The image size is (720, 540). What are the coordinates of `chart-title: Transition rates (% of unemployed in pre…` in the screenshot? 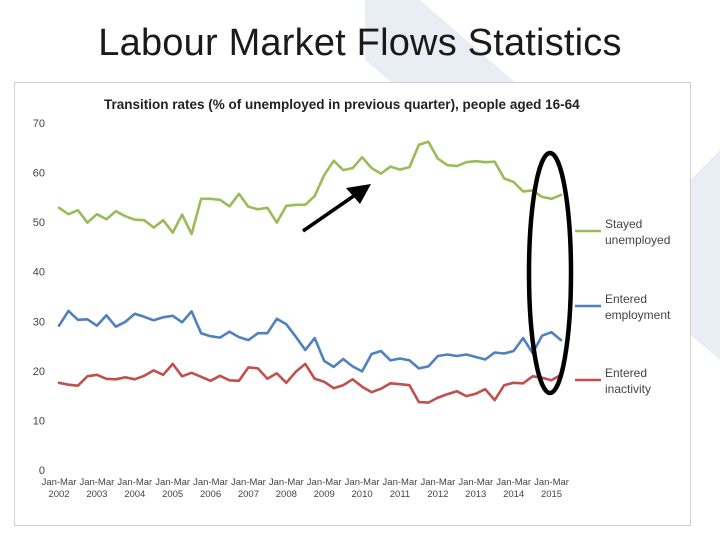 It's located at (342, 104).